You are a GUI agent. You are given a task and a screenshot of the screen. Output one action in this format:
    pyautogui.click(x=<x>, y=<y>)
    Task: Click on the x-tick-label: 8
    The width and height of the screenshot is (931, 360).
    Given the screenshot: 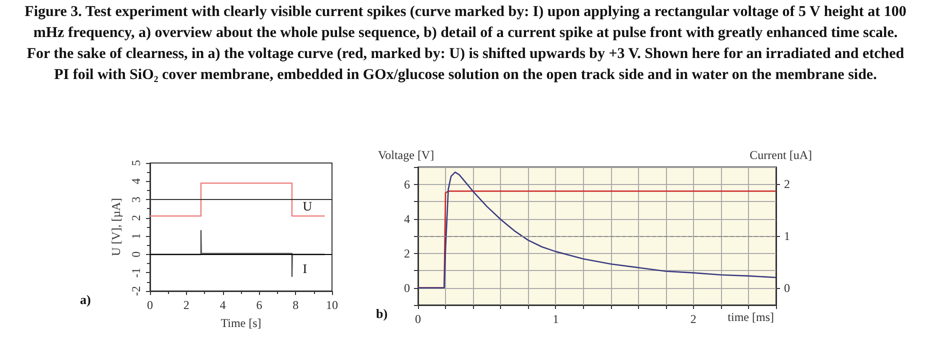 What is the action you would take?
    pyautogui.click(x=295, y=305)
    